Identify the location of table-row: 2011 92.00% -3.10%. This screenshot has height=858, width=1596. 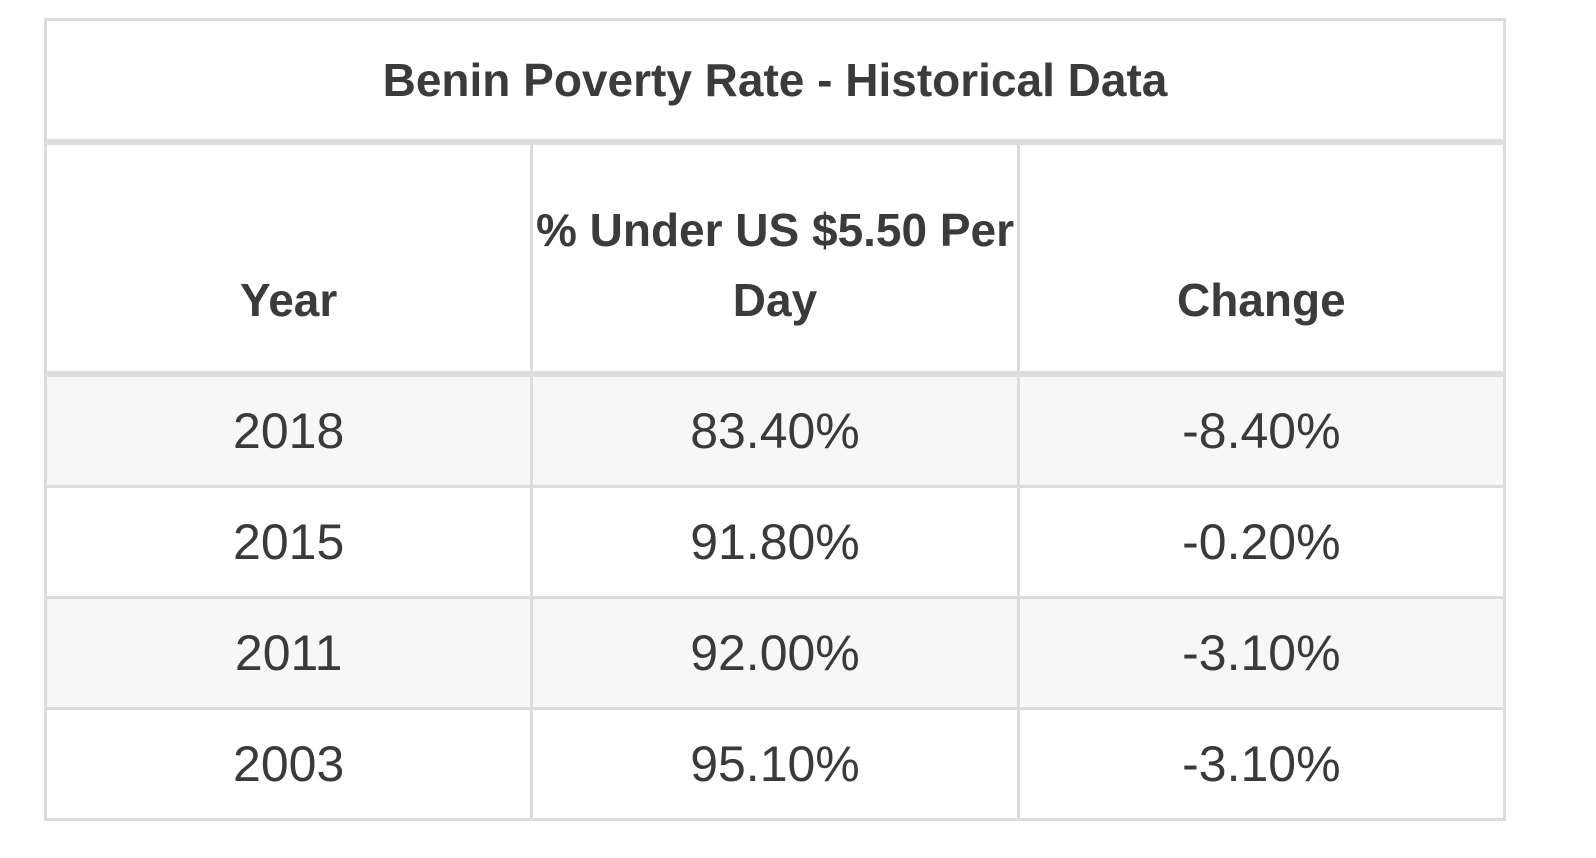
(775, 653).